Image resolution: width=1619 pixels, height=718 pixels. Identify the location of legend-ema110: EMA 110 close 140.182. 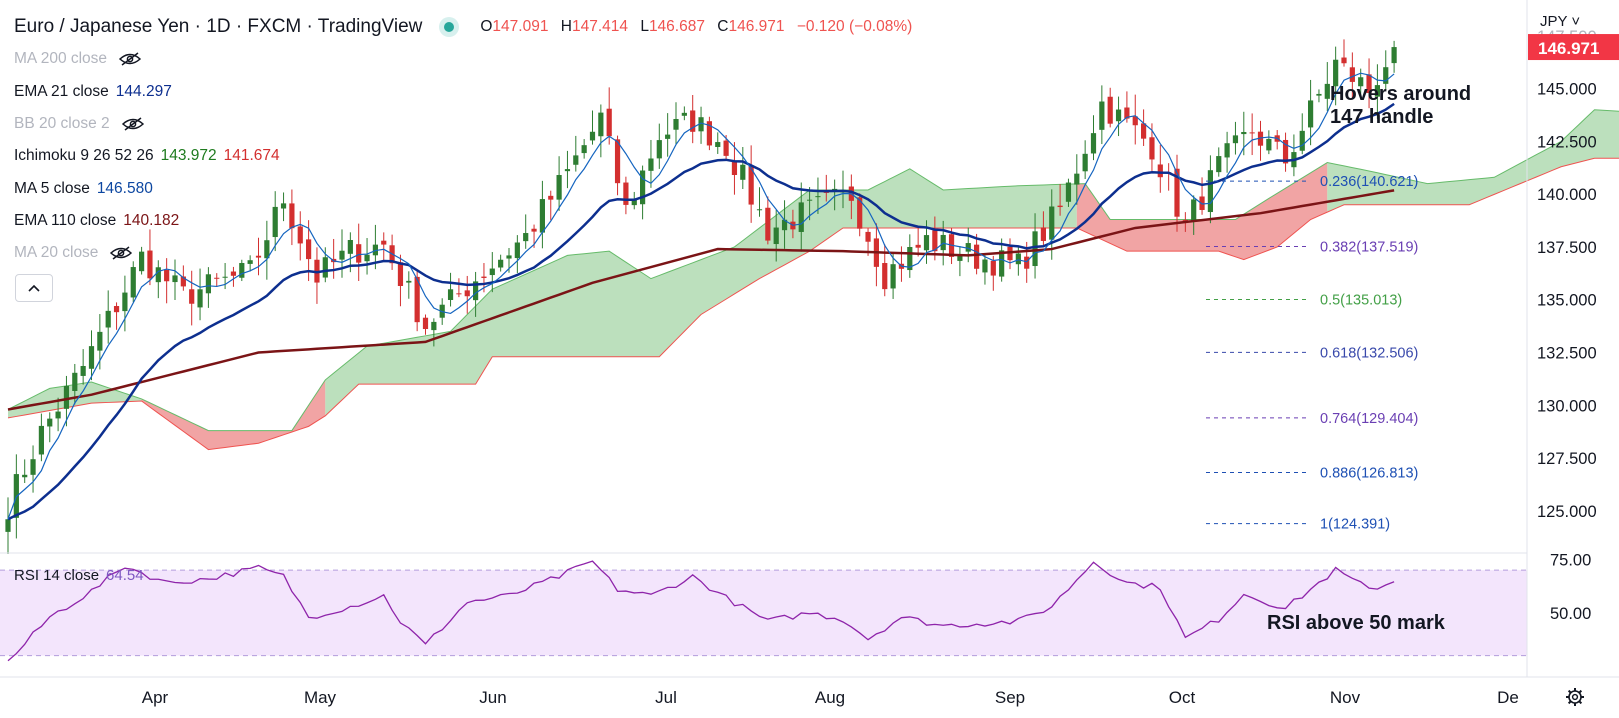
(463, 221).